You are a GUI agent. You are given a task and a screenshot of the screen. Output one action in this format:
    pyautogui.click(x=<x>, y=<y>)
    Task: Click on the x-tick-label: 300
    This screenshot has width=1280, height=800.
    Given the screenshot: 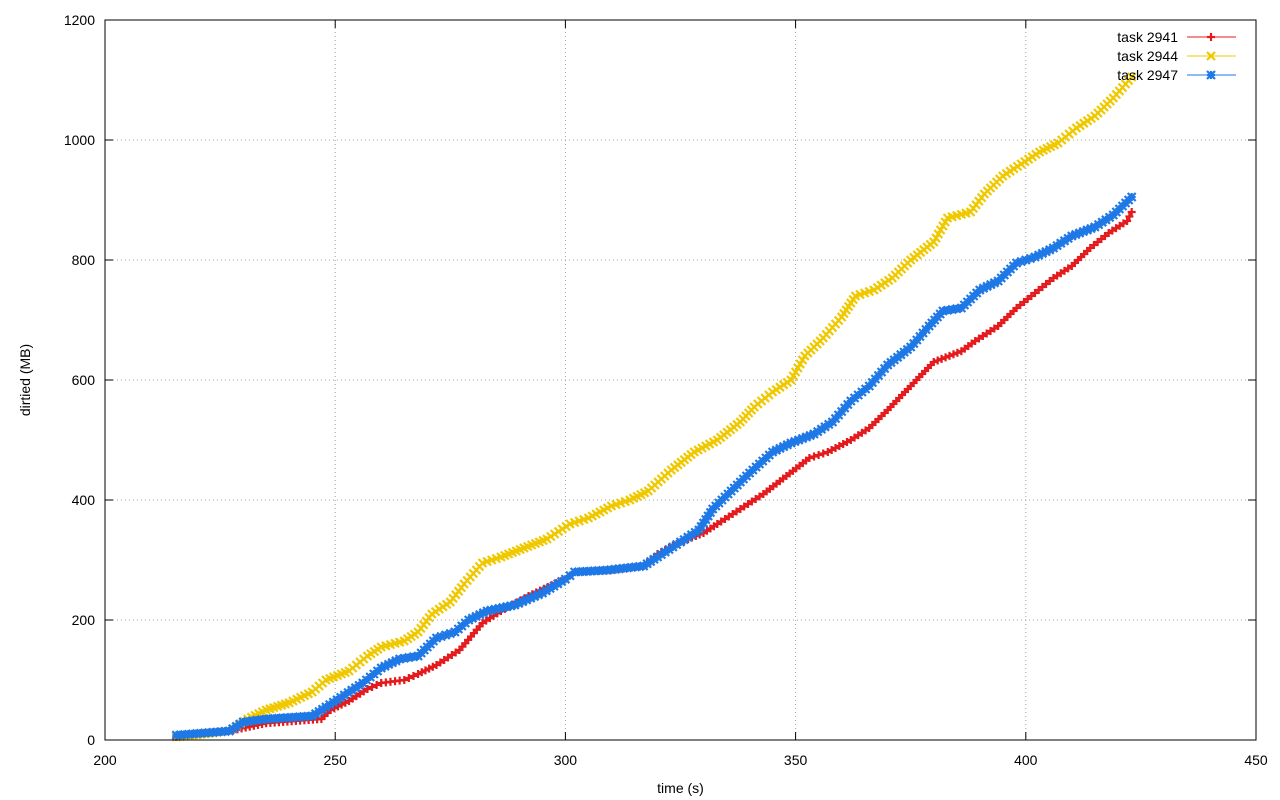 What is the action you would take?
    pyautogui.click(x=566, y=760)
    